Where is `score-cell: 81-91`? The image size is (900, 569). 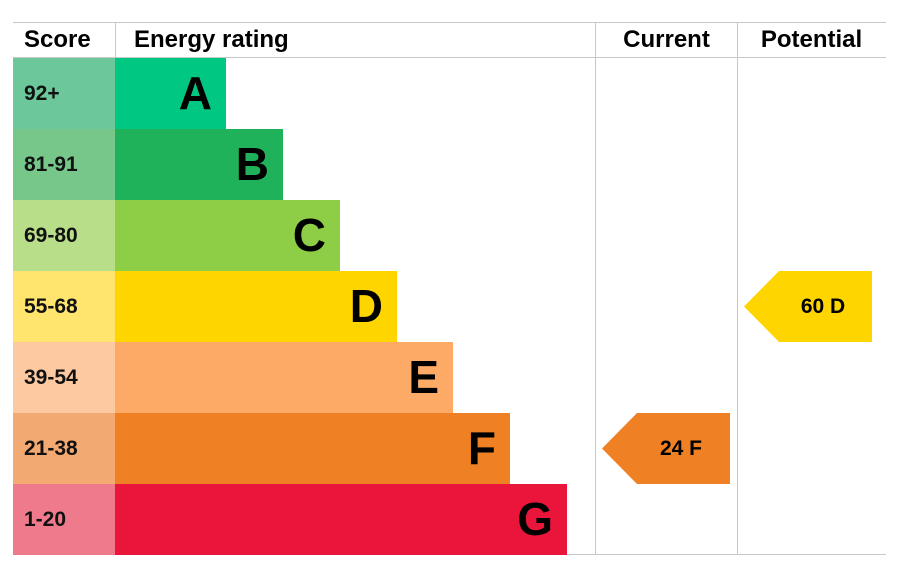
score-cell: 81-91 is located at coordinates (64, 164).